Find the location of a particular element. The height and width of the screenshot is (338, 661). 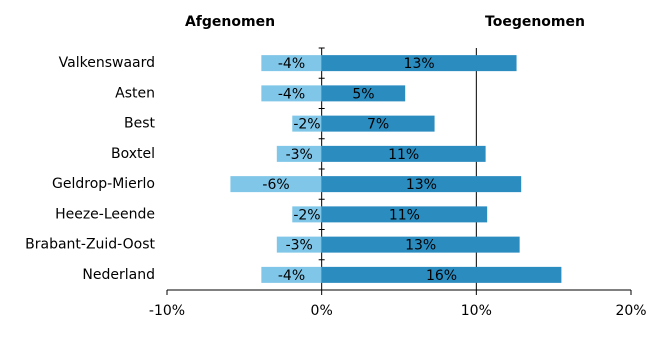

y-tick-label: Boxtel is located at coordinates (133, 154).